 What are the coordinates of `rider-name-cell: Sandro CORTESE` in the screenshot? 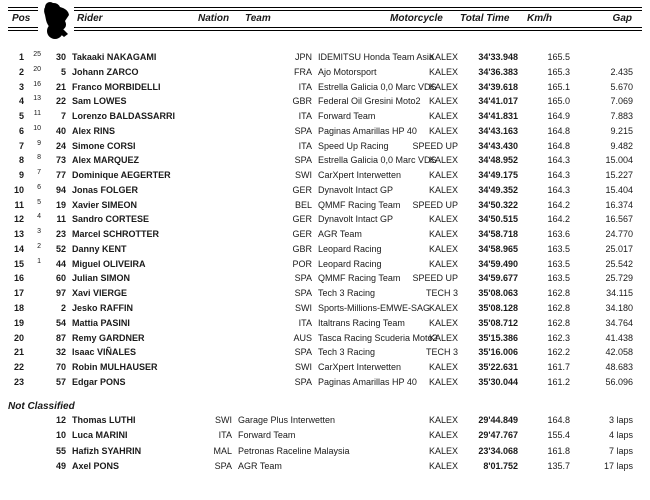 It's located at (111, 219).